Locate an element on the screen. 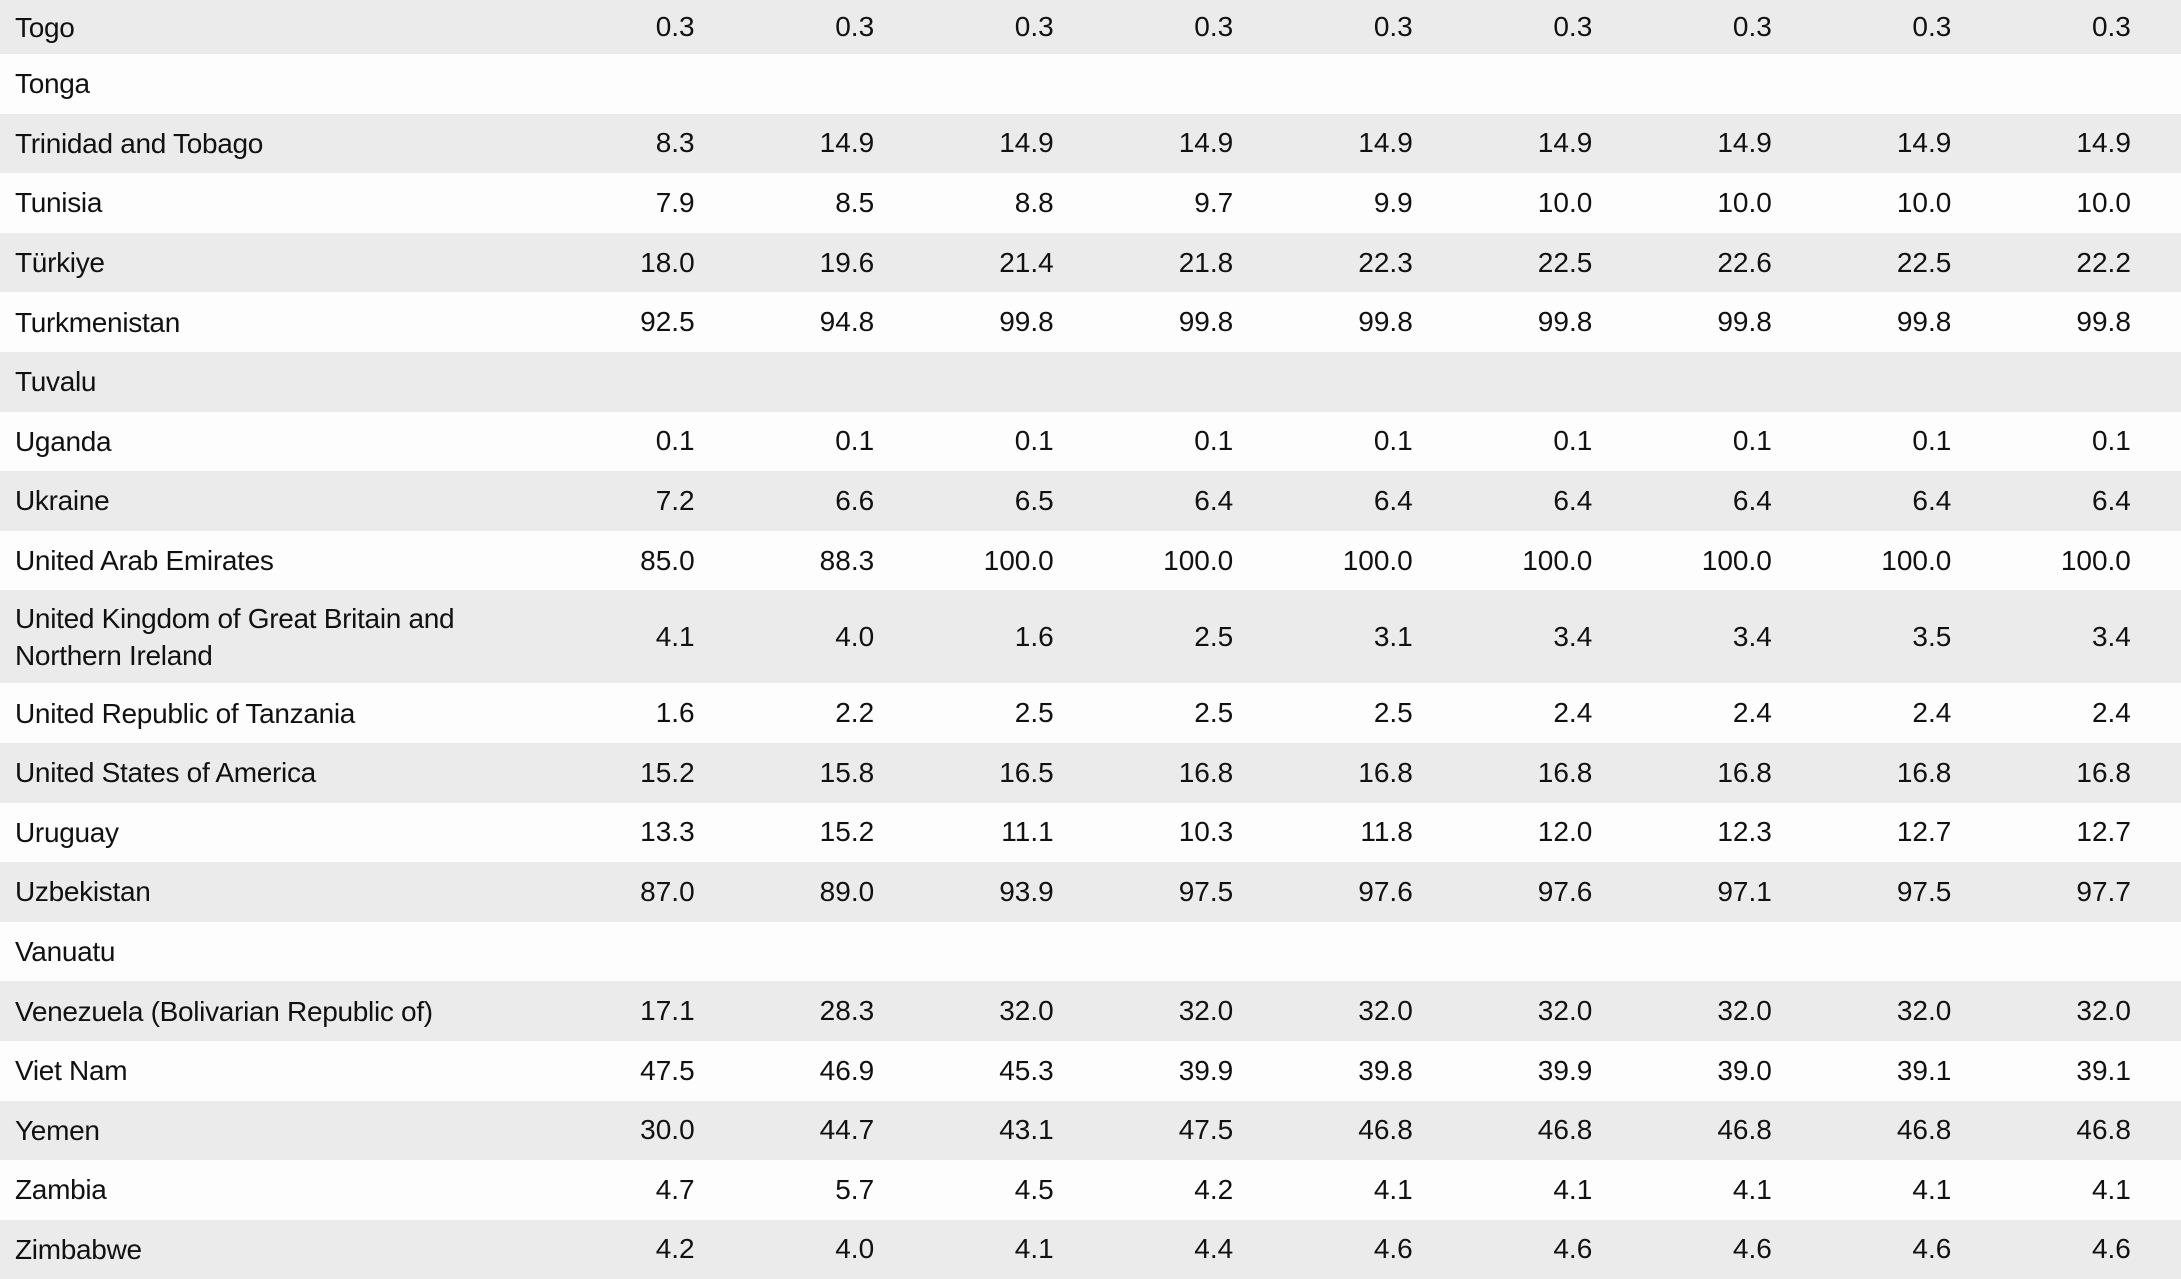 The height and width of the screenshot is (1279, 2181). country-name: United States of America is located at coordinates (165, 773).